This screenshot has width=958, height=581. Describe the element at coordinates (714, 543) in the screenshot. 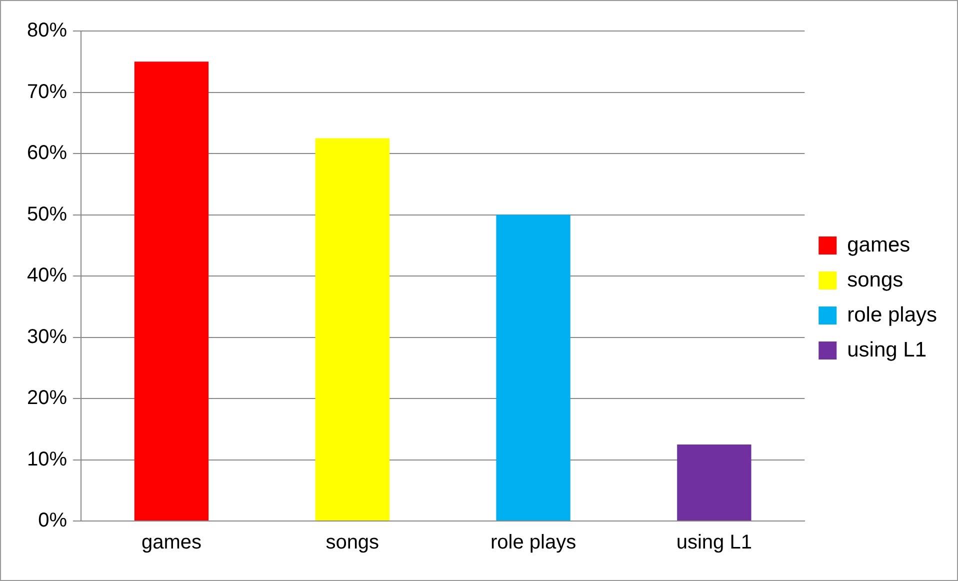

I see `x-tick-label: using L1` at that location.